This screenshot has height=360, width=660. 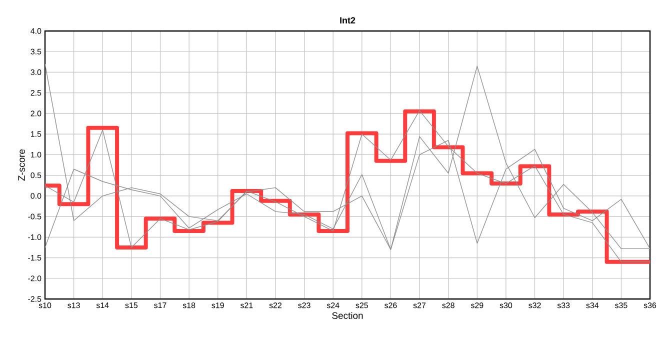 What do you see at coordinates (347, 315) in the screenshot?
I see `x-axis-title: Section` at bounding box center [347, 315].